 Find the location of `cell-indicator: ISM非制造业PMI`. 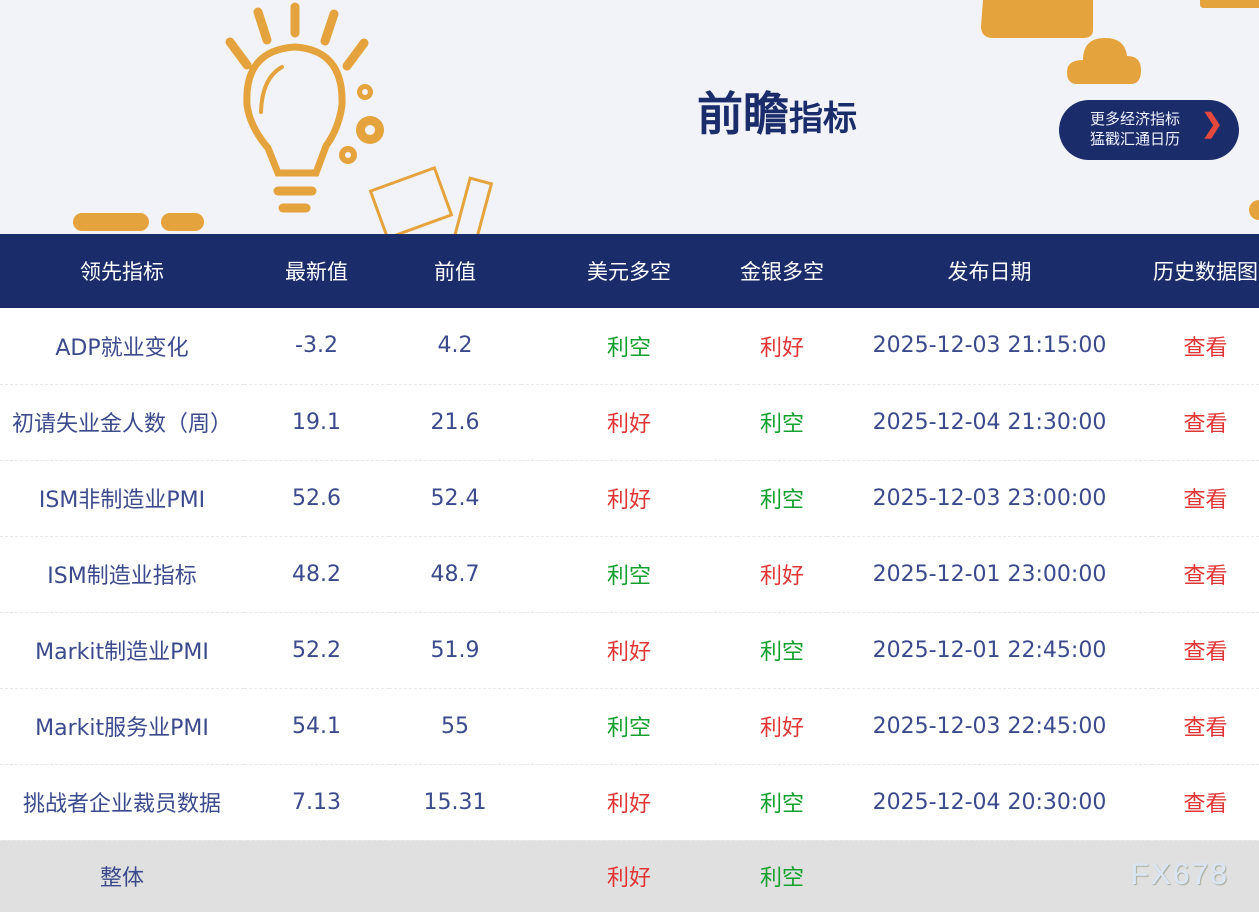

cell-indicator: ISM非制造业PMI is located at coordinates (122, 498).